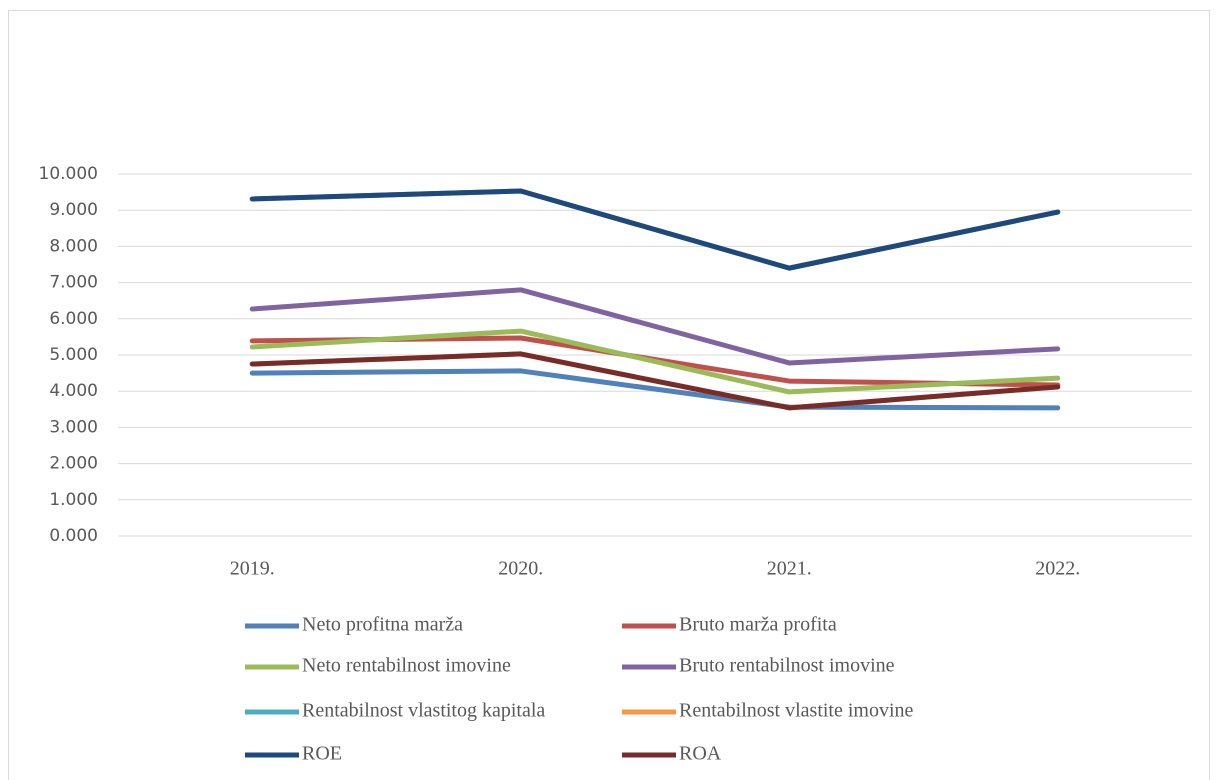 The image size is (1219, 780). What do you see at coordinates (73, 210) in the screenshot?
I see `y-tick-label: 9.000` at bounding box center [73, 210].